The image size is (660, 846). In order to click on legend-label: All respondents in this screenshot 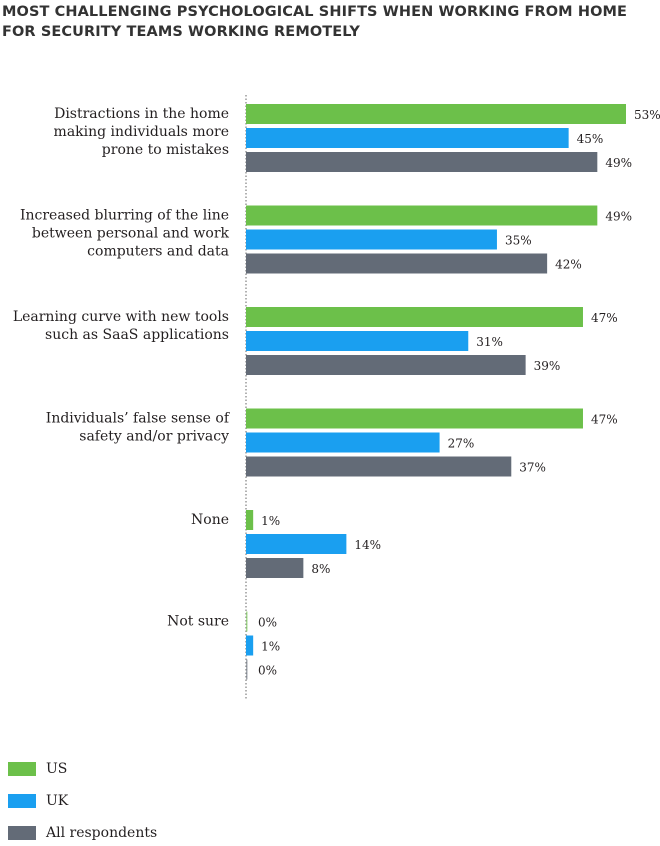, I will do `click(102, 833)`.